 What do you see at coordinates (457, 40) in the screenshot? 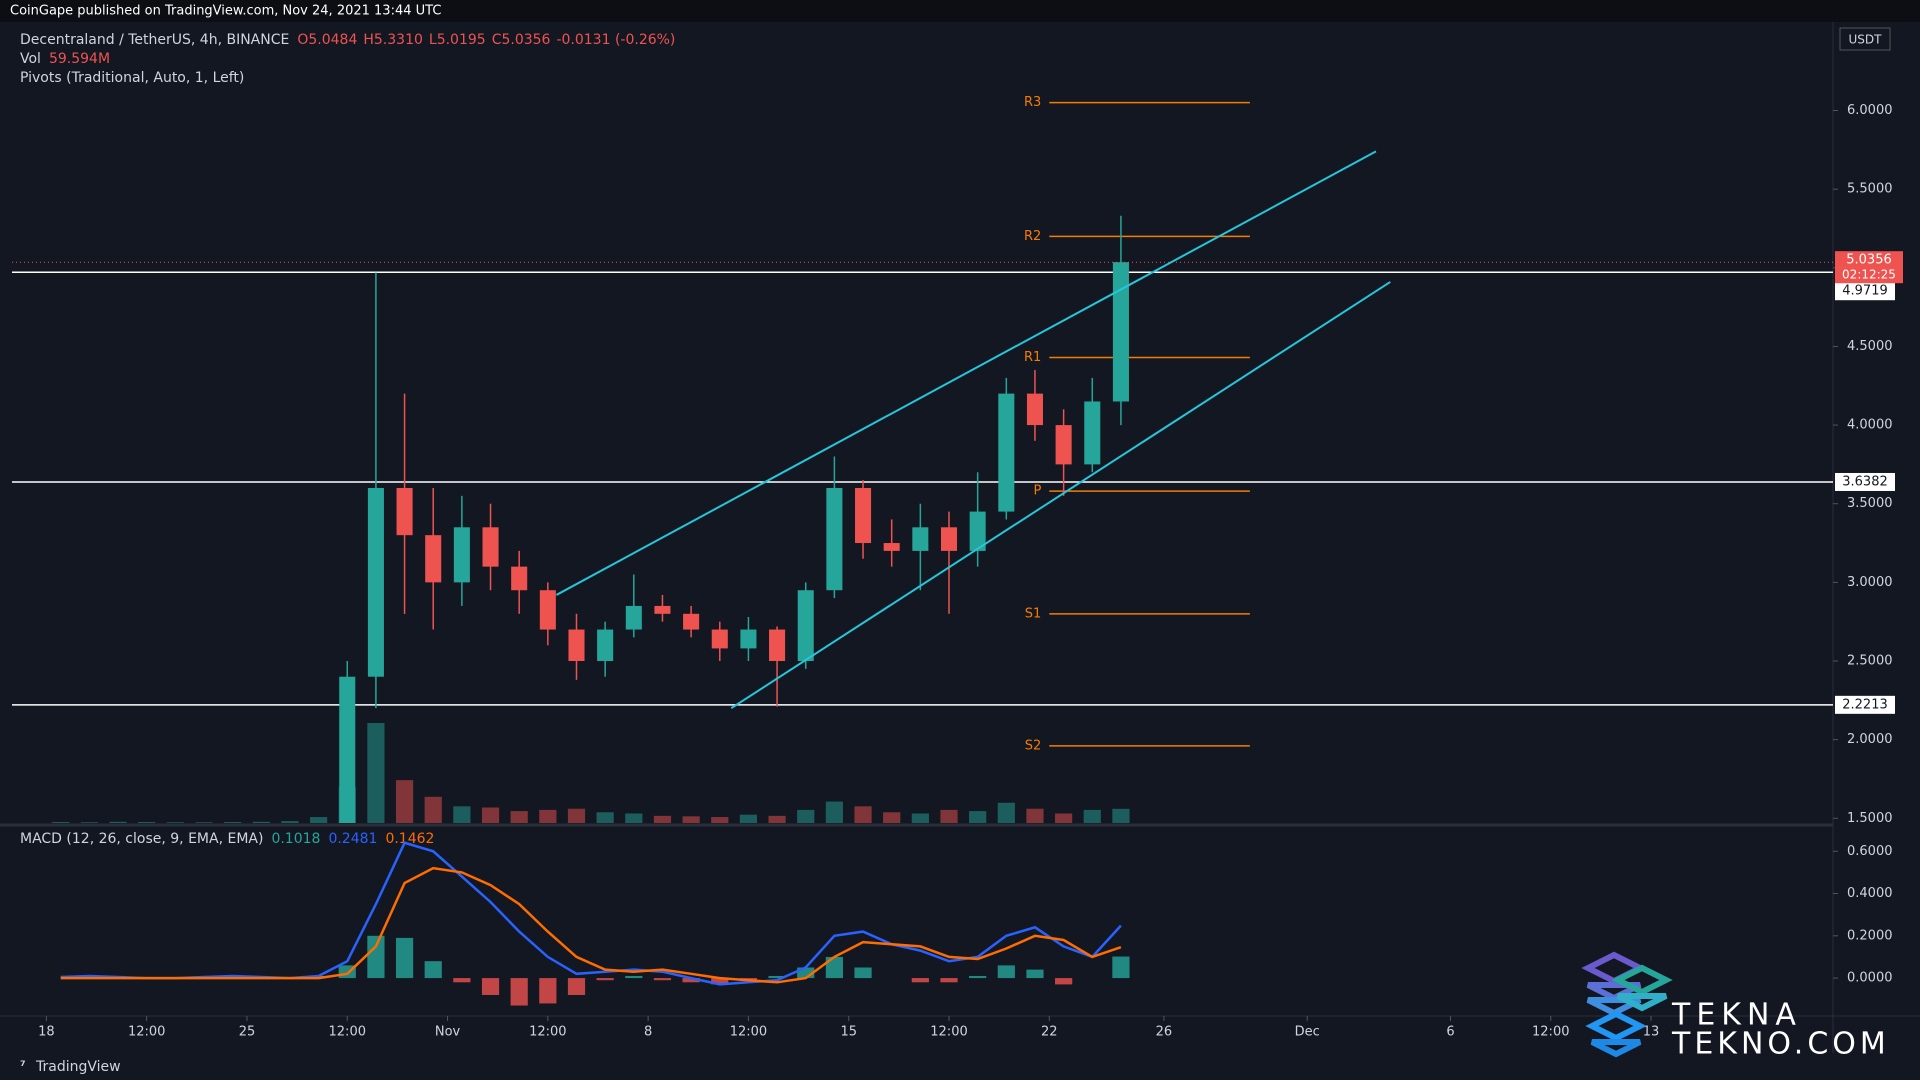
I see `ohlc: L5.0195` at bounding box center [457, 40].